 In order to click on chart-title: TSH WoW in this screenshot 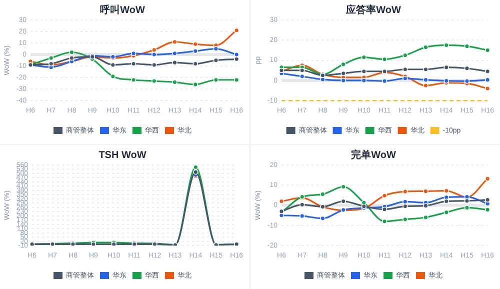, I will do `click(122, 155)`.